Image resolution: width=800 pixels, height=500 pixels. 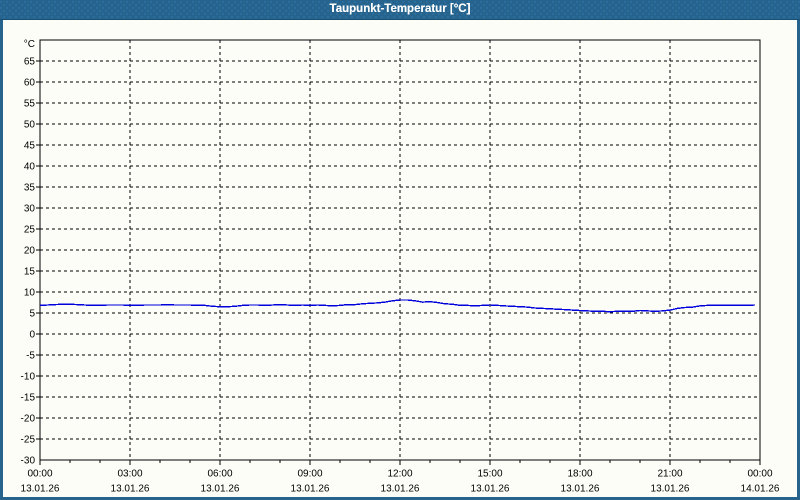 I want to click on y-tick-label: -30, so click(x=28, y=461).